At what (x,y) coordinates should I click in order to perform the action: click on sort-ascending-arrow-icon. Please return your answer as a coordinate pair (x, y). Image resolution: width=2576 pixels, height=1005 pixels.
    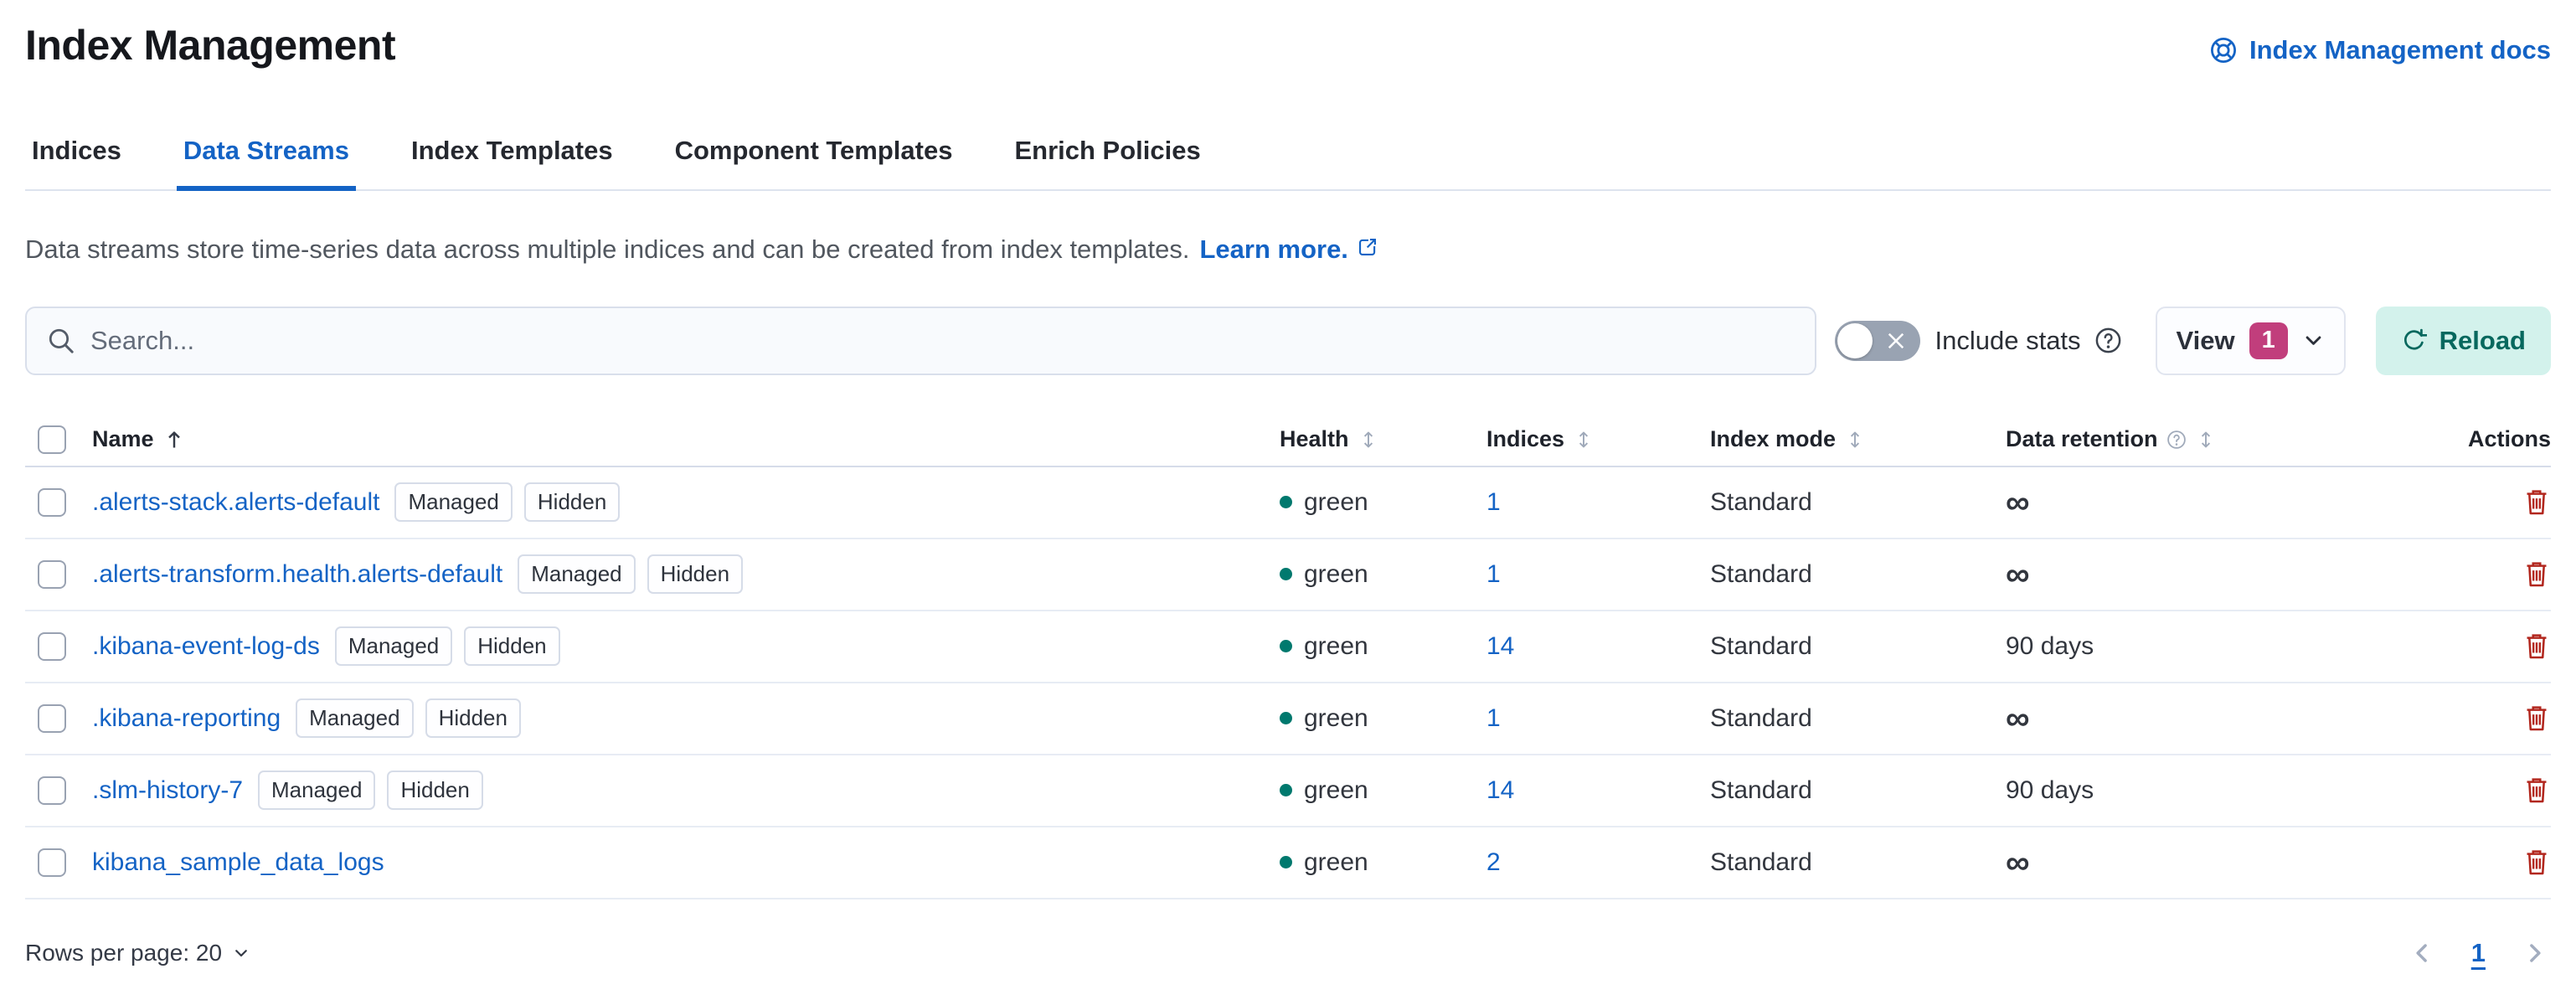
    Looking at the image, I should click on (174, 439).